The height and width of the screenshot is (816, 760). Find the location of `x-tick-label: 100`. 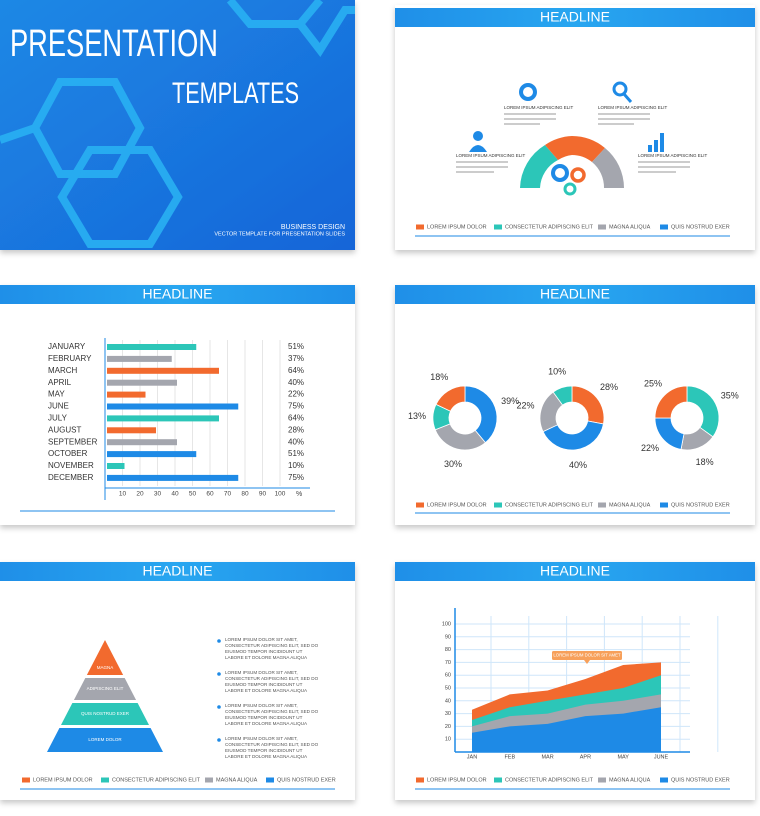

x-tick-label: 100 is located at coordinates (280, 494).